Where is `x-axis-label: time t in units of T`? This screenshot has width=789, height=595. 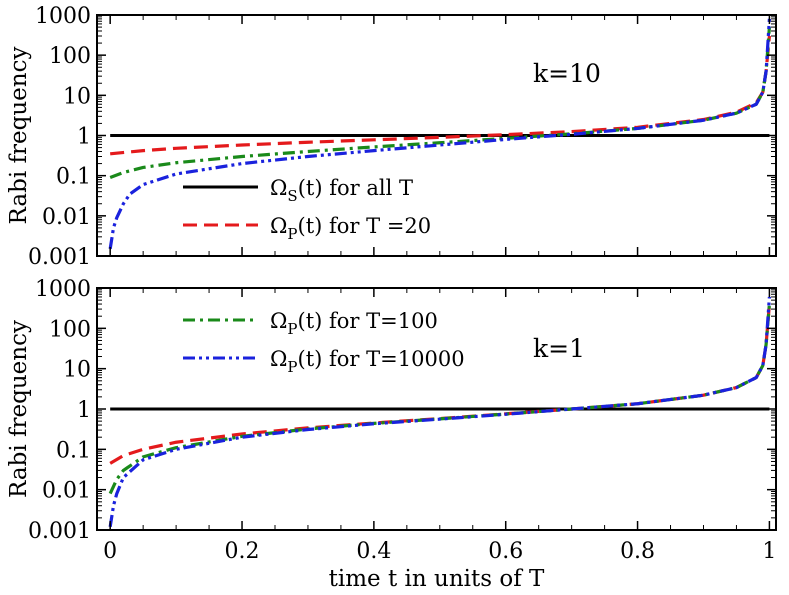
x-axis-label: time t in units of T is located at coordinates (437, 579).